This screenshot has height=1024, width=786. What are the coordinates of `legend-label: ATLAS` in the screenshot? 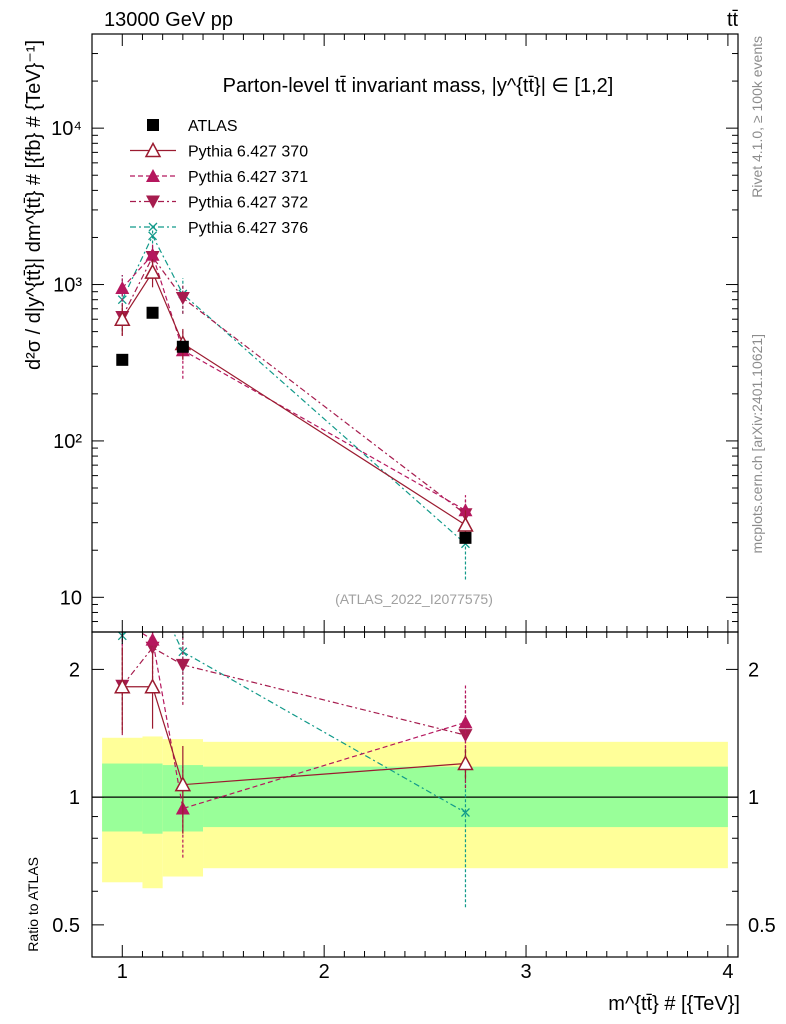 It's located at (213, 126).